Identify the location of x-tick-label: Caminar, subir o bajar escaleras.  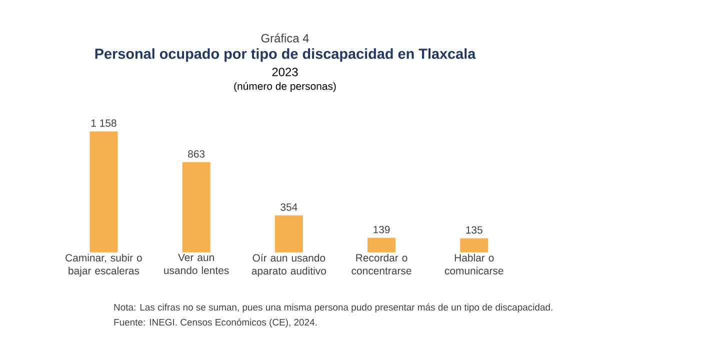
(104, 265).